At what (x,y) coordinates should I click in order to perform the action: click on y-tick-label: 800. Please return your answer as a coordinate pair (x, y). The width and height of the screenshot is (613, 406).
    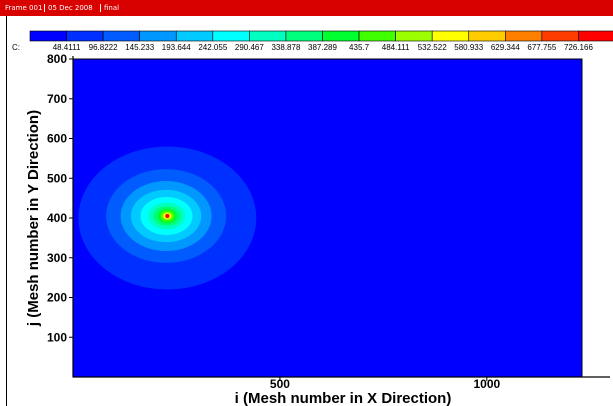
    Looking at the image, I should click on (57, 59).